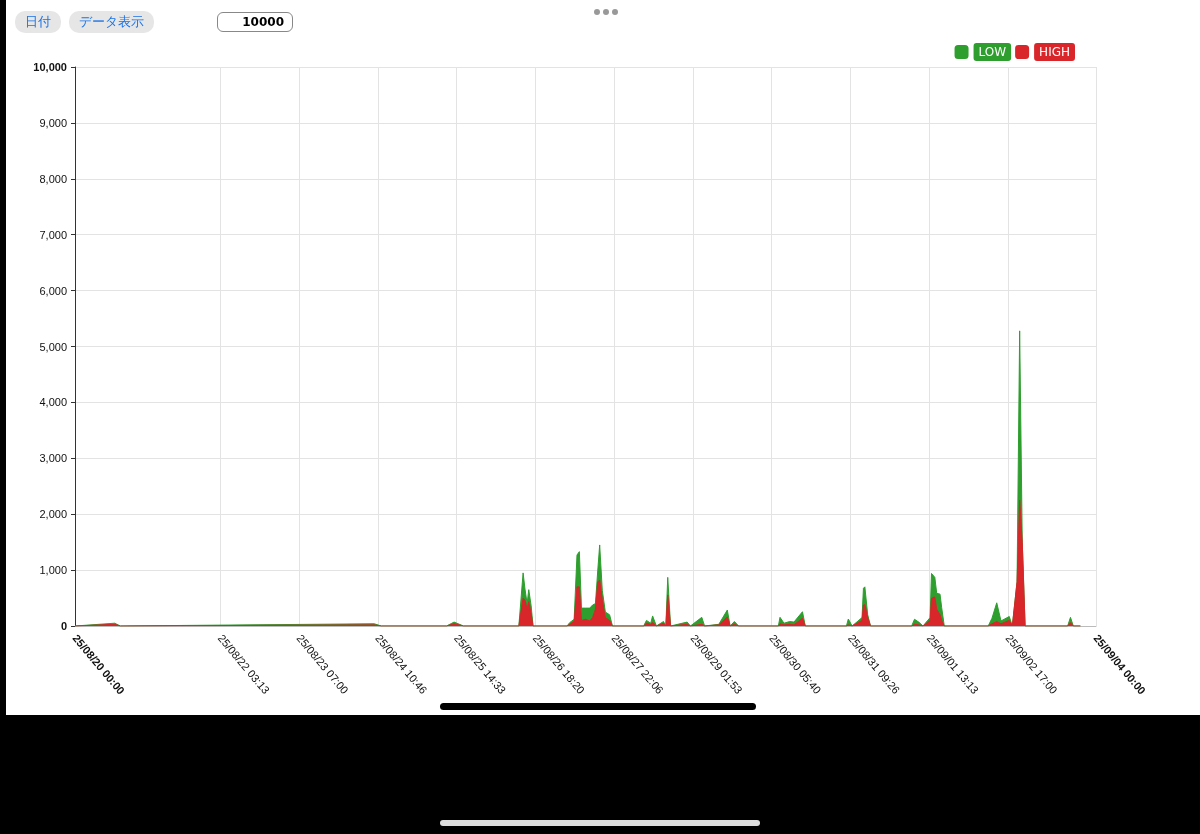 Image resolution: width=1200 pixels, height=834 pixels. I want to click on text: 日付, so click(38, 22).